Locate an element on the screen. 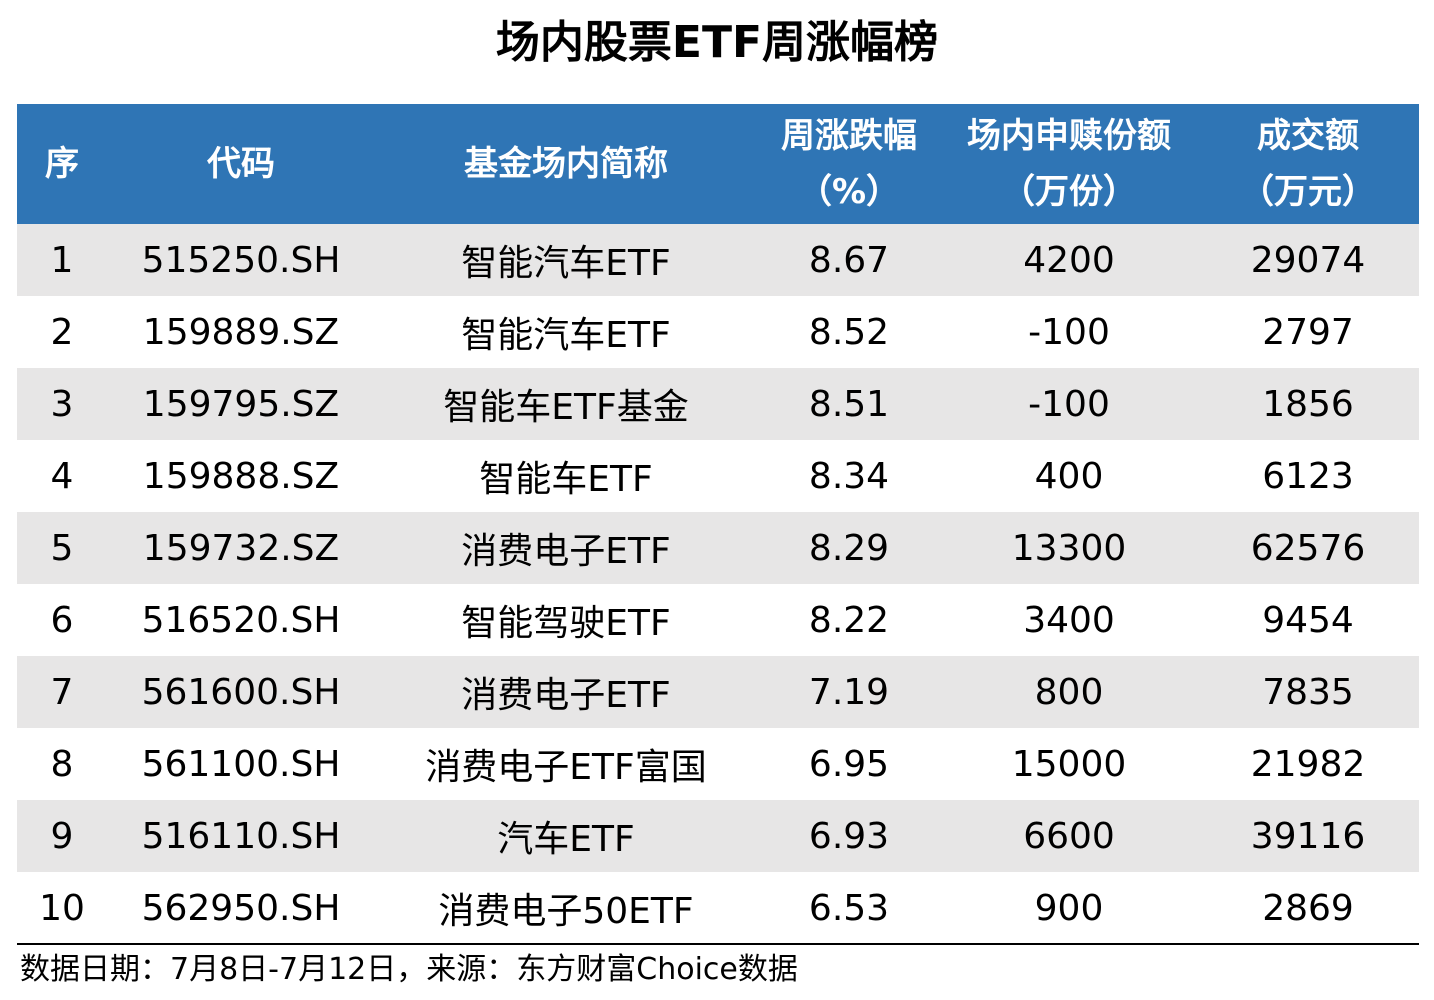 This screenshot has width=1434, height=1000. cell-name: 智能车ETF is located at coordinates (566, 479).